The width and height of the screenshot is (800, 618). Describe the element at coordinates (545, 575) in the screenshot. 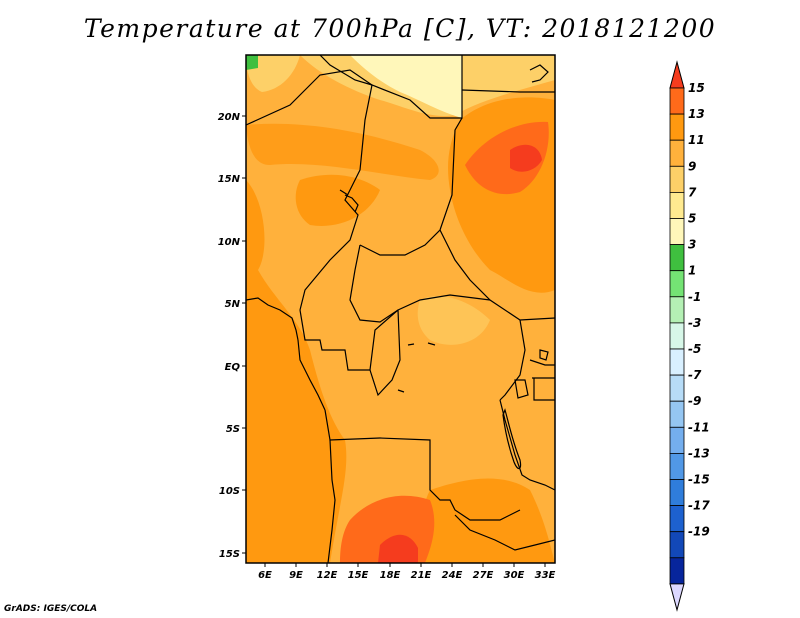

I see `lon-label: 33E` at that location.